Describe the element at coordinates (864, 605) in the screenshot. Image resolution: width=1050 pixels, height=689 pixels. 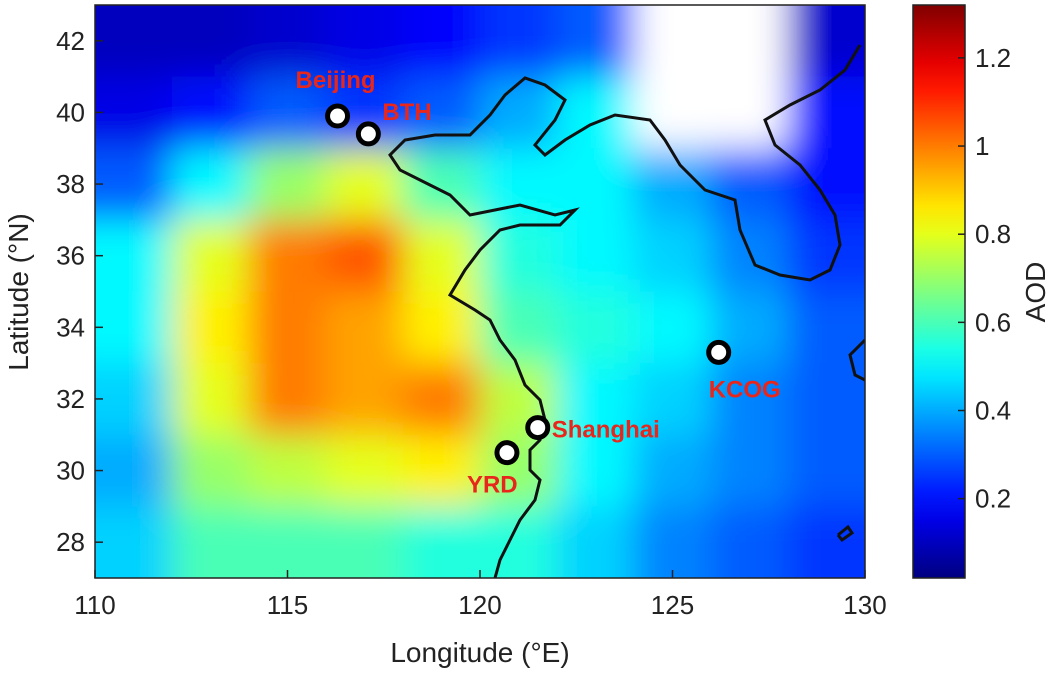
I see `x-tick-label: 130` at that location.